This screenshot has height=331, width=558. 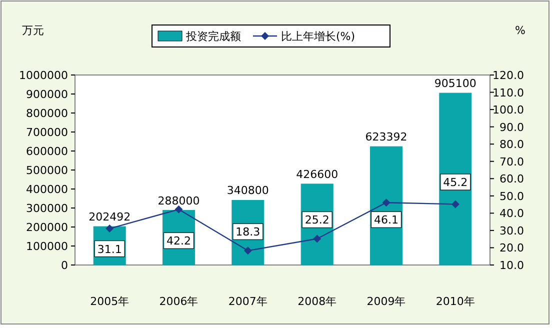 I want to click on x-tick-label: 2005年, so click(x=110, y=301).